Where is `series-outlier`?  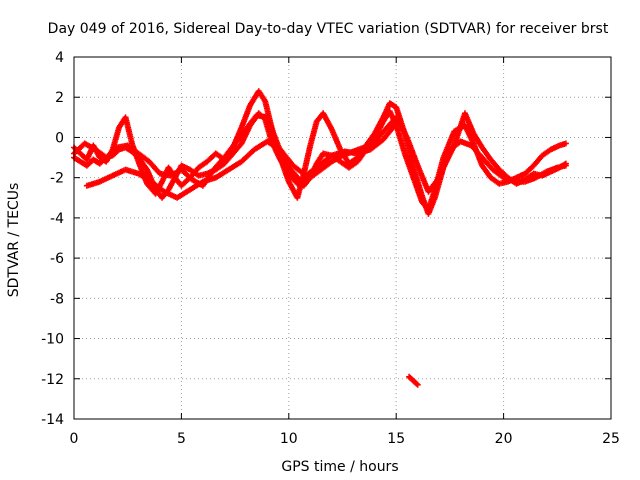
series-outlier is located at coordinates (413, 380).